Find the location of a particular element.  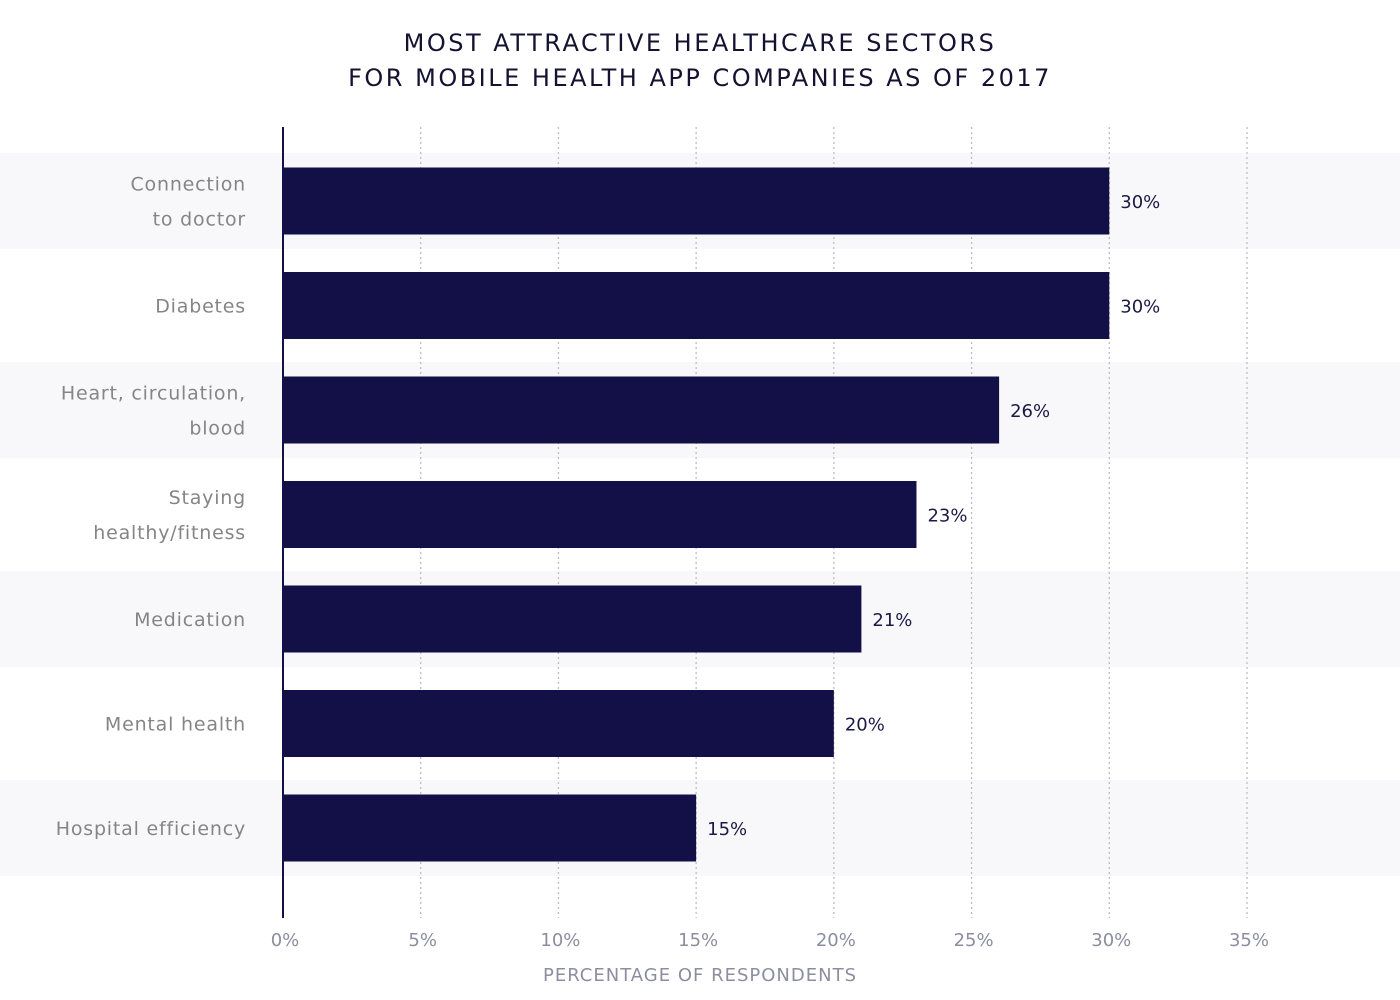

x-tick-label: 15% is located at coordinates (698, 940).